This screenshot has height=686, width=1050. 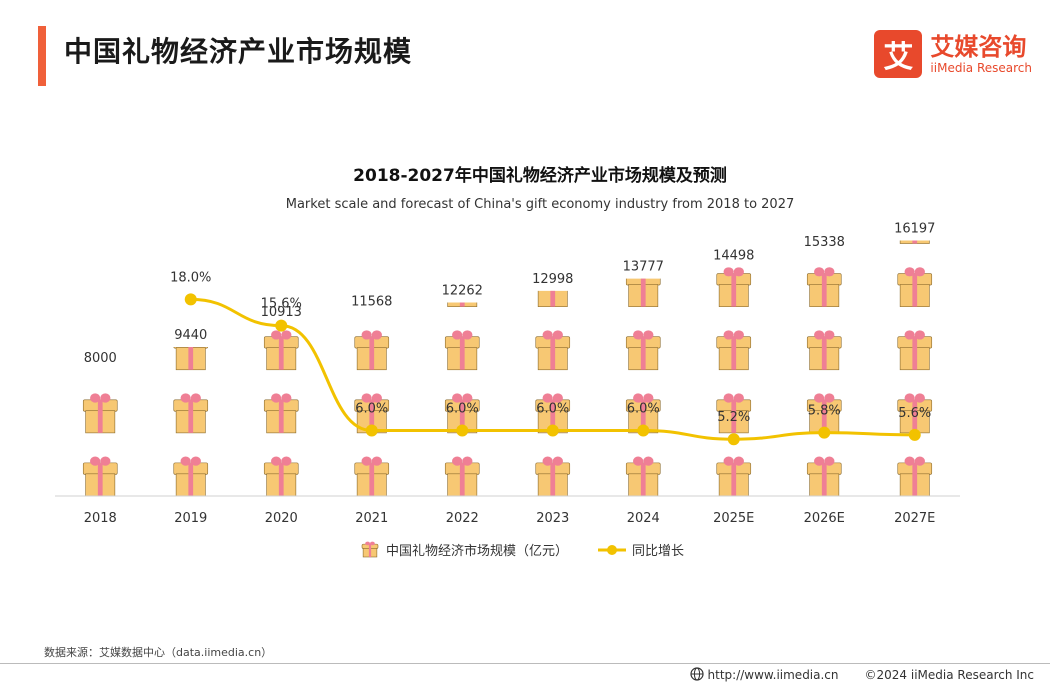 What do you see at coordinates (238, 51) in the screenshot?
I see `page-title: 中国礼物经济产业市场规模` at bounding box center [238, 51].